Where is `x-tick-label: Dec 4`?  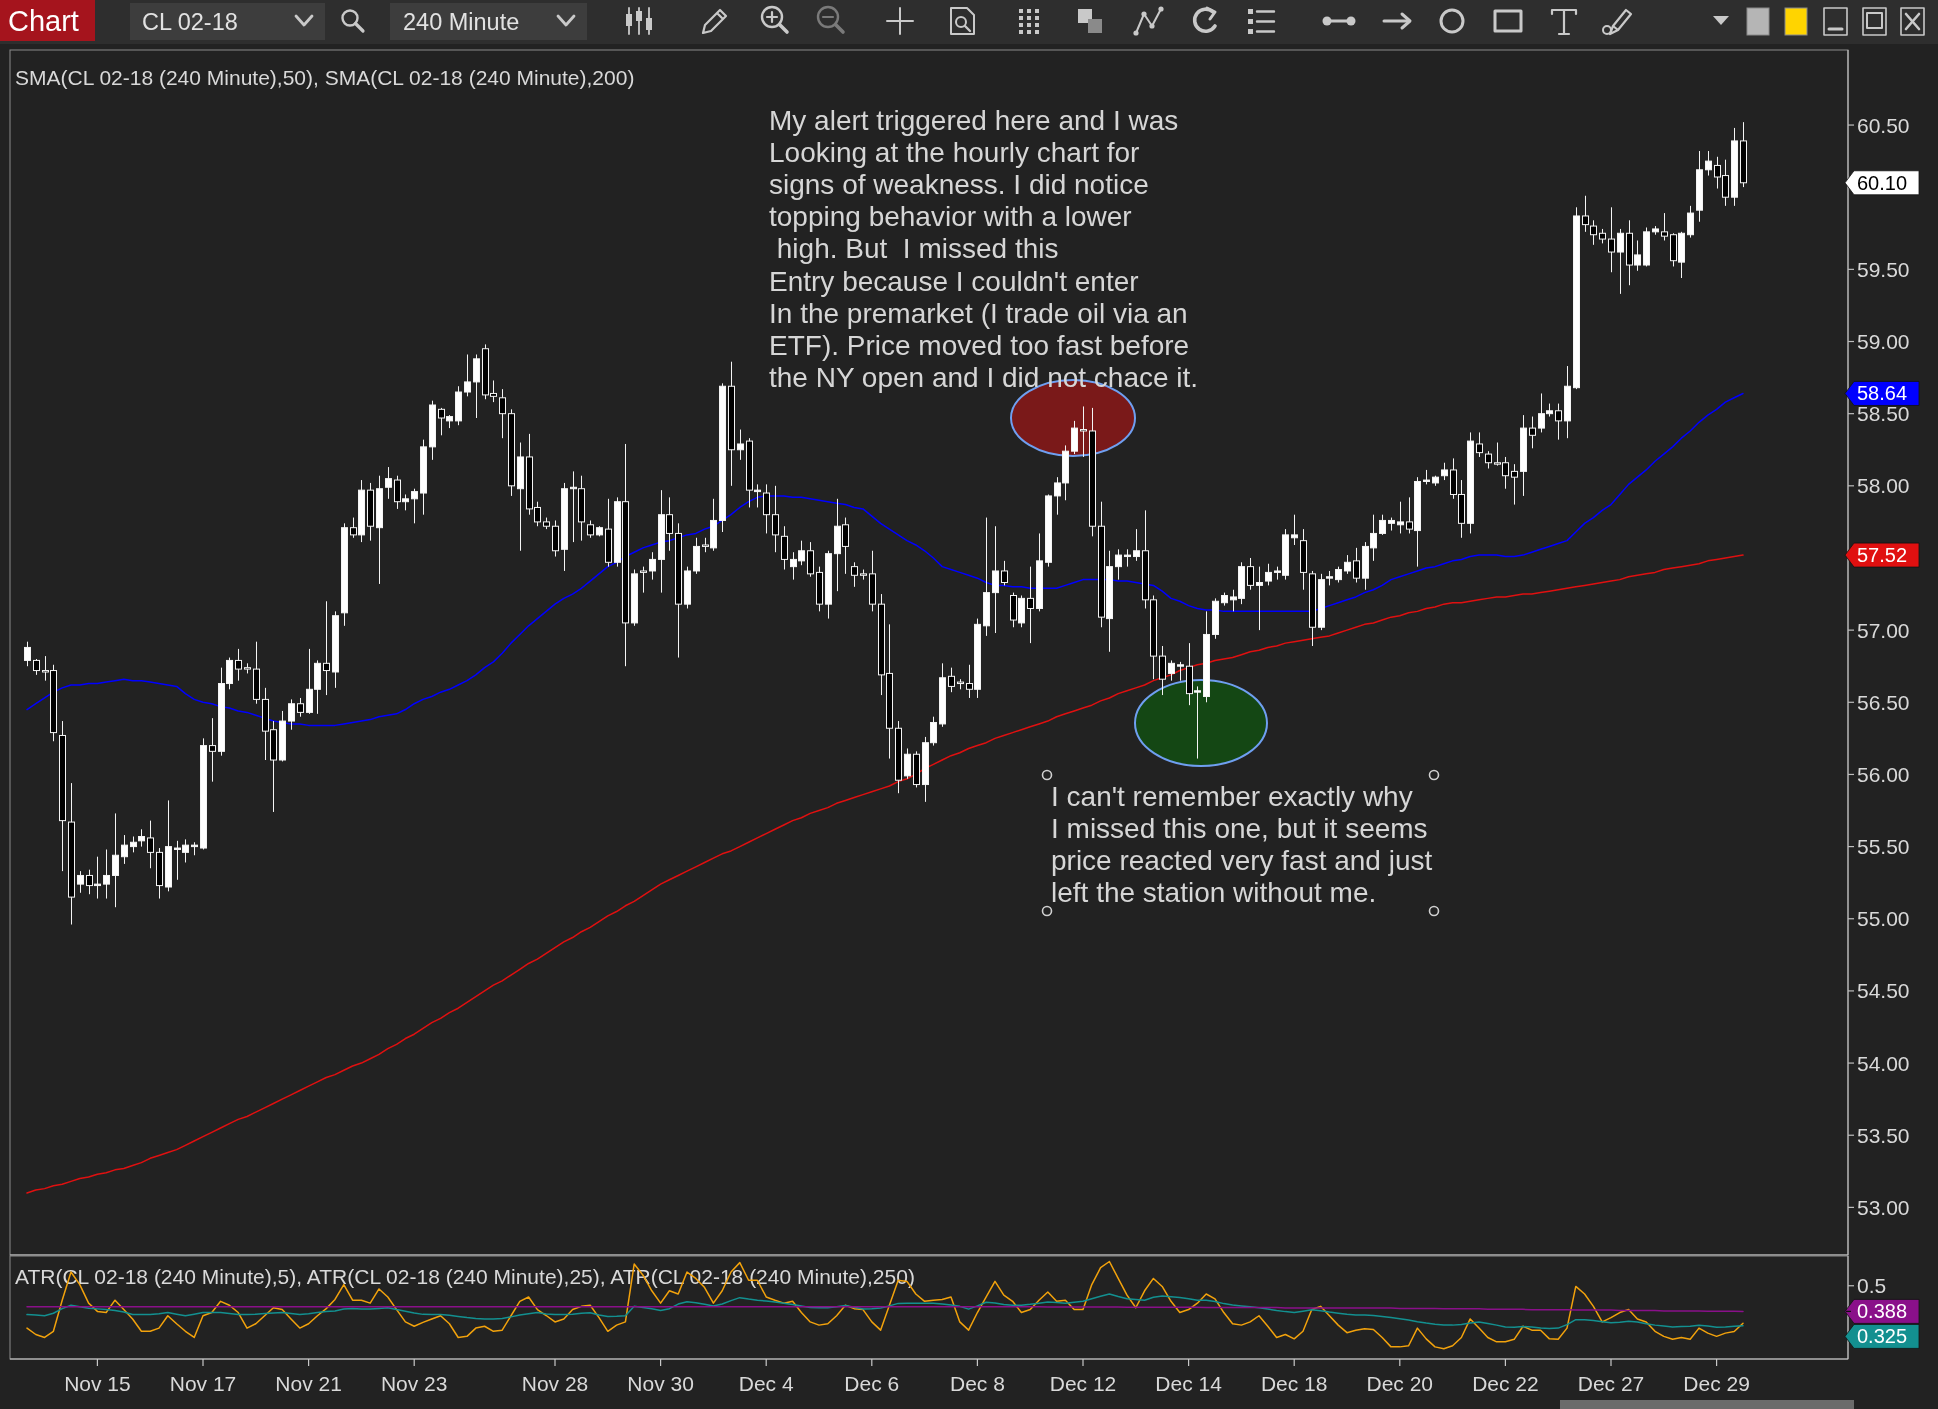
x-tick-label: Dec 4 is located at coordinates (766, 1383).